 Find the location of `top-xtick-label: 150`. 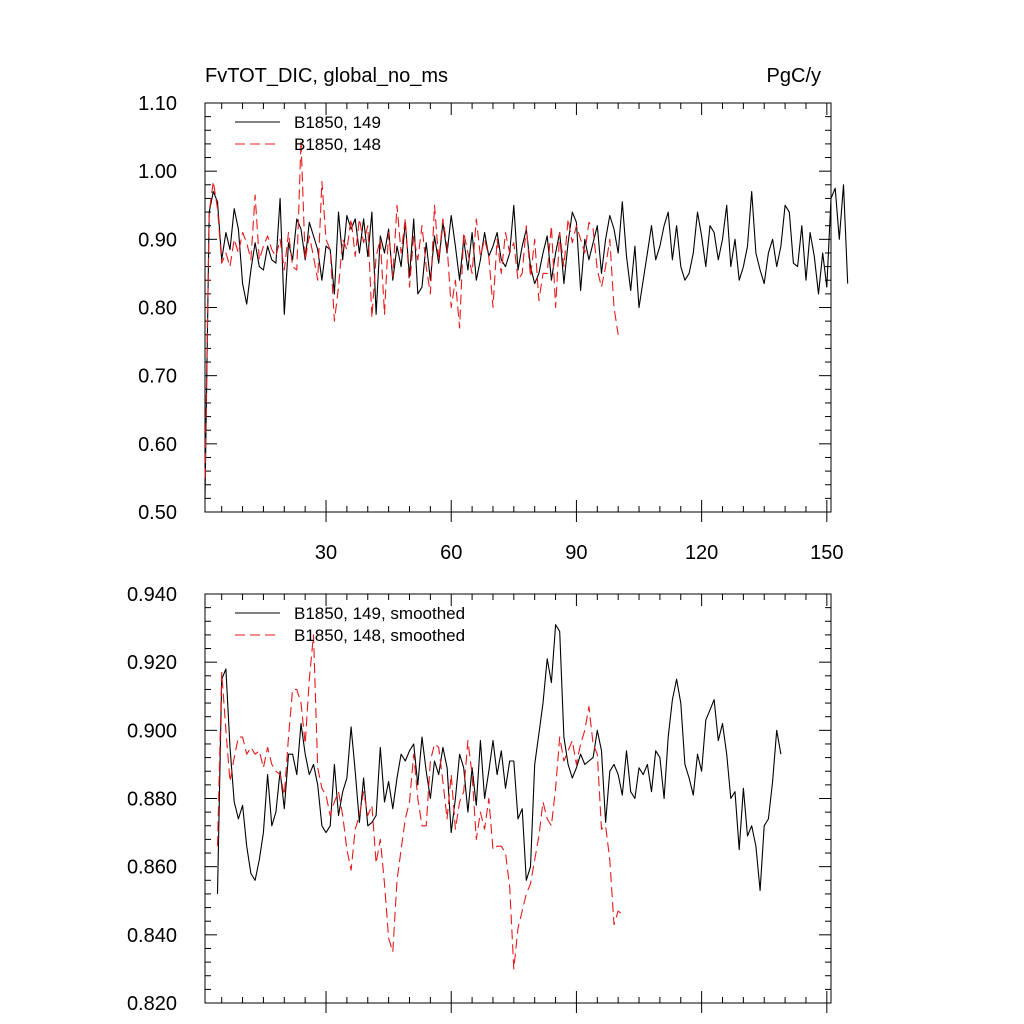

top-xtick-label: 150 is located at coordinates (826, 553).